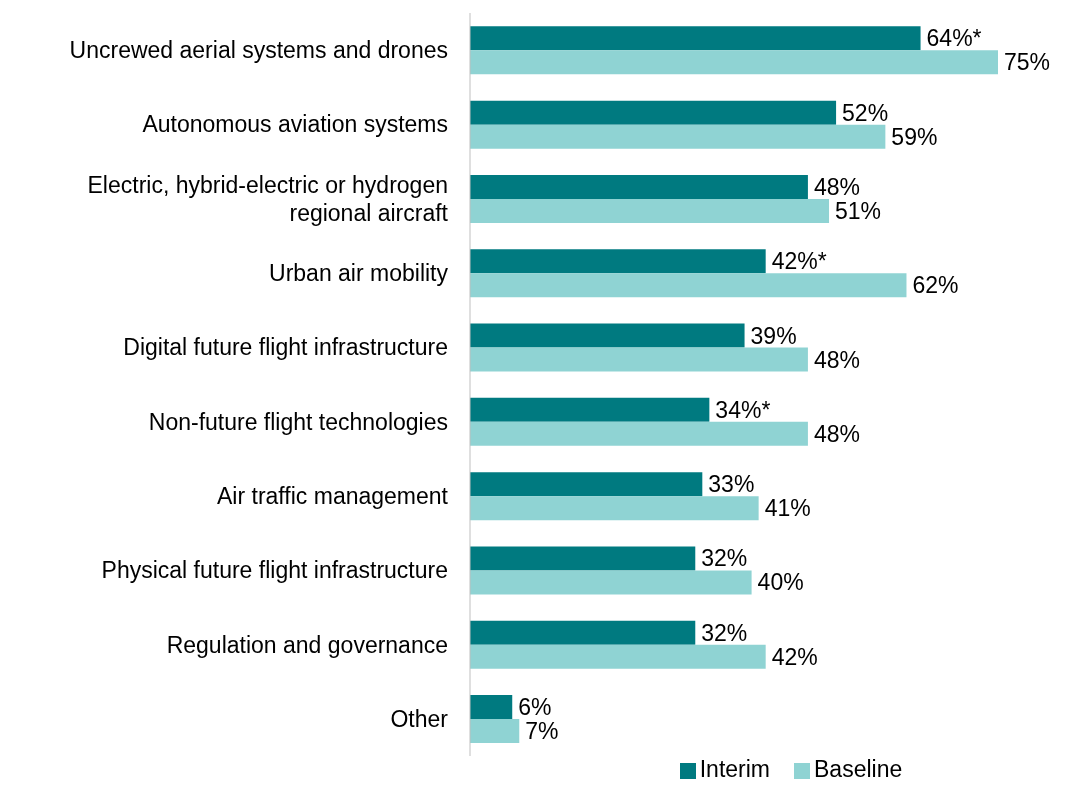 The width and height of the screenshot is (1092, 807). Describe the element at coordinates (731, 484) in the screenshot. I see `data-label: 33%` at that location.